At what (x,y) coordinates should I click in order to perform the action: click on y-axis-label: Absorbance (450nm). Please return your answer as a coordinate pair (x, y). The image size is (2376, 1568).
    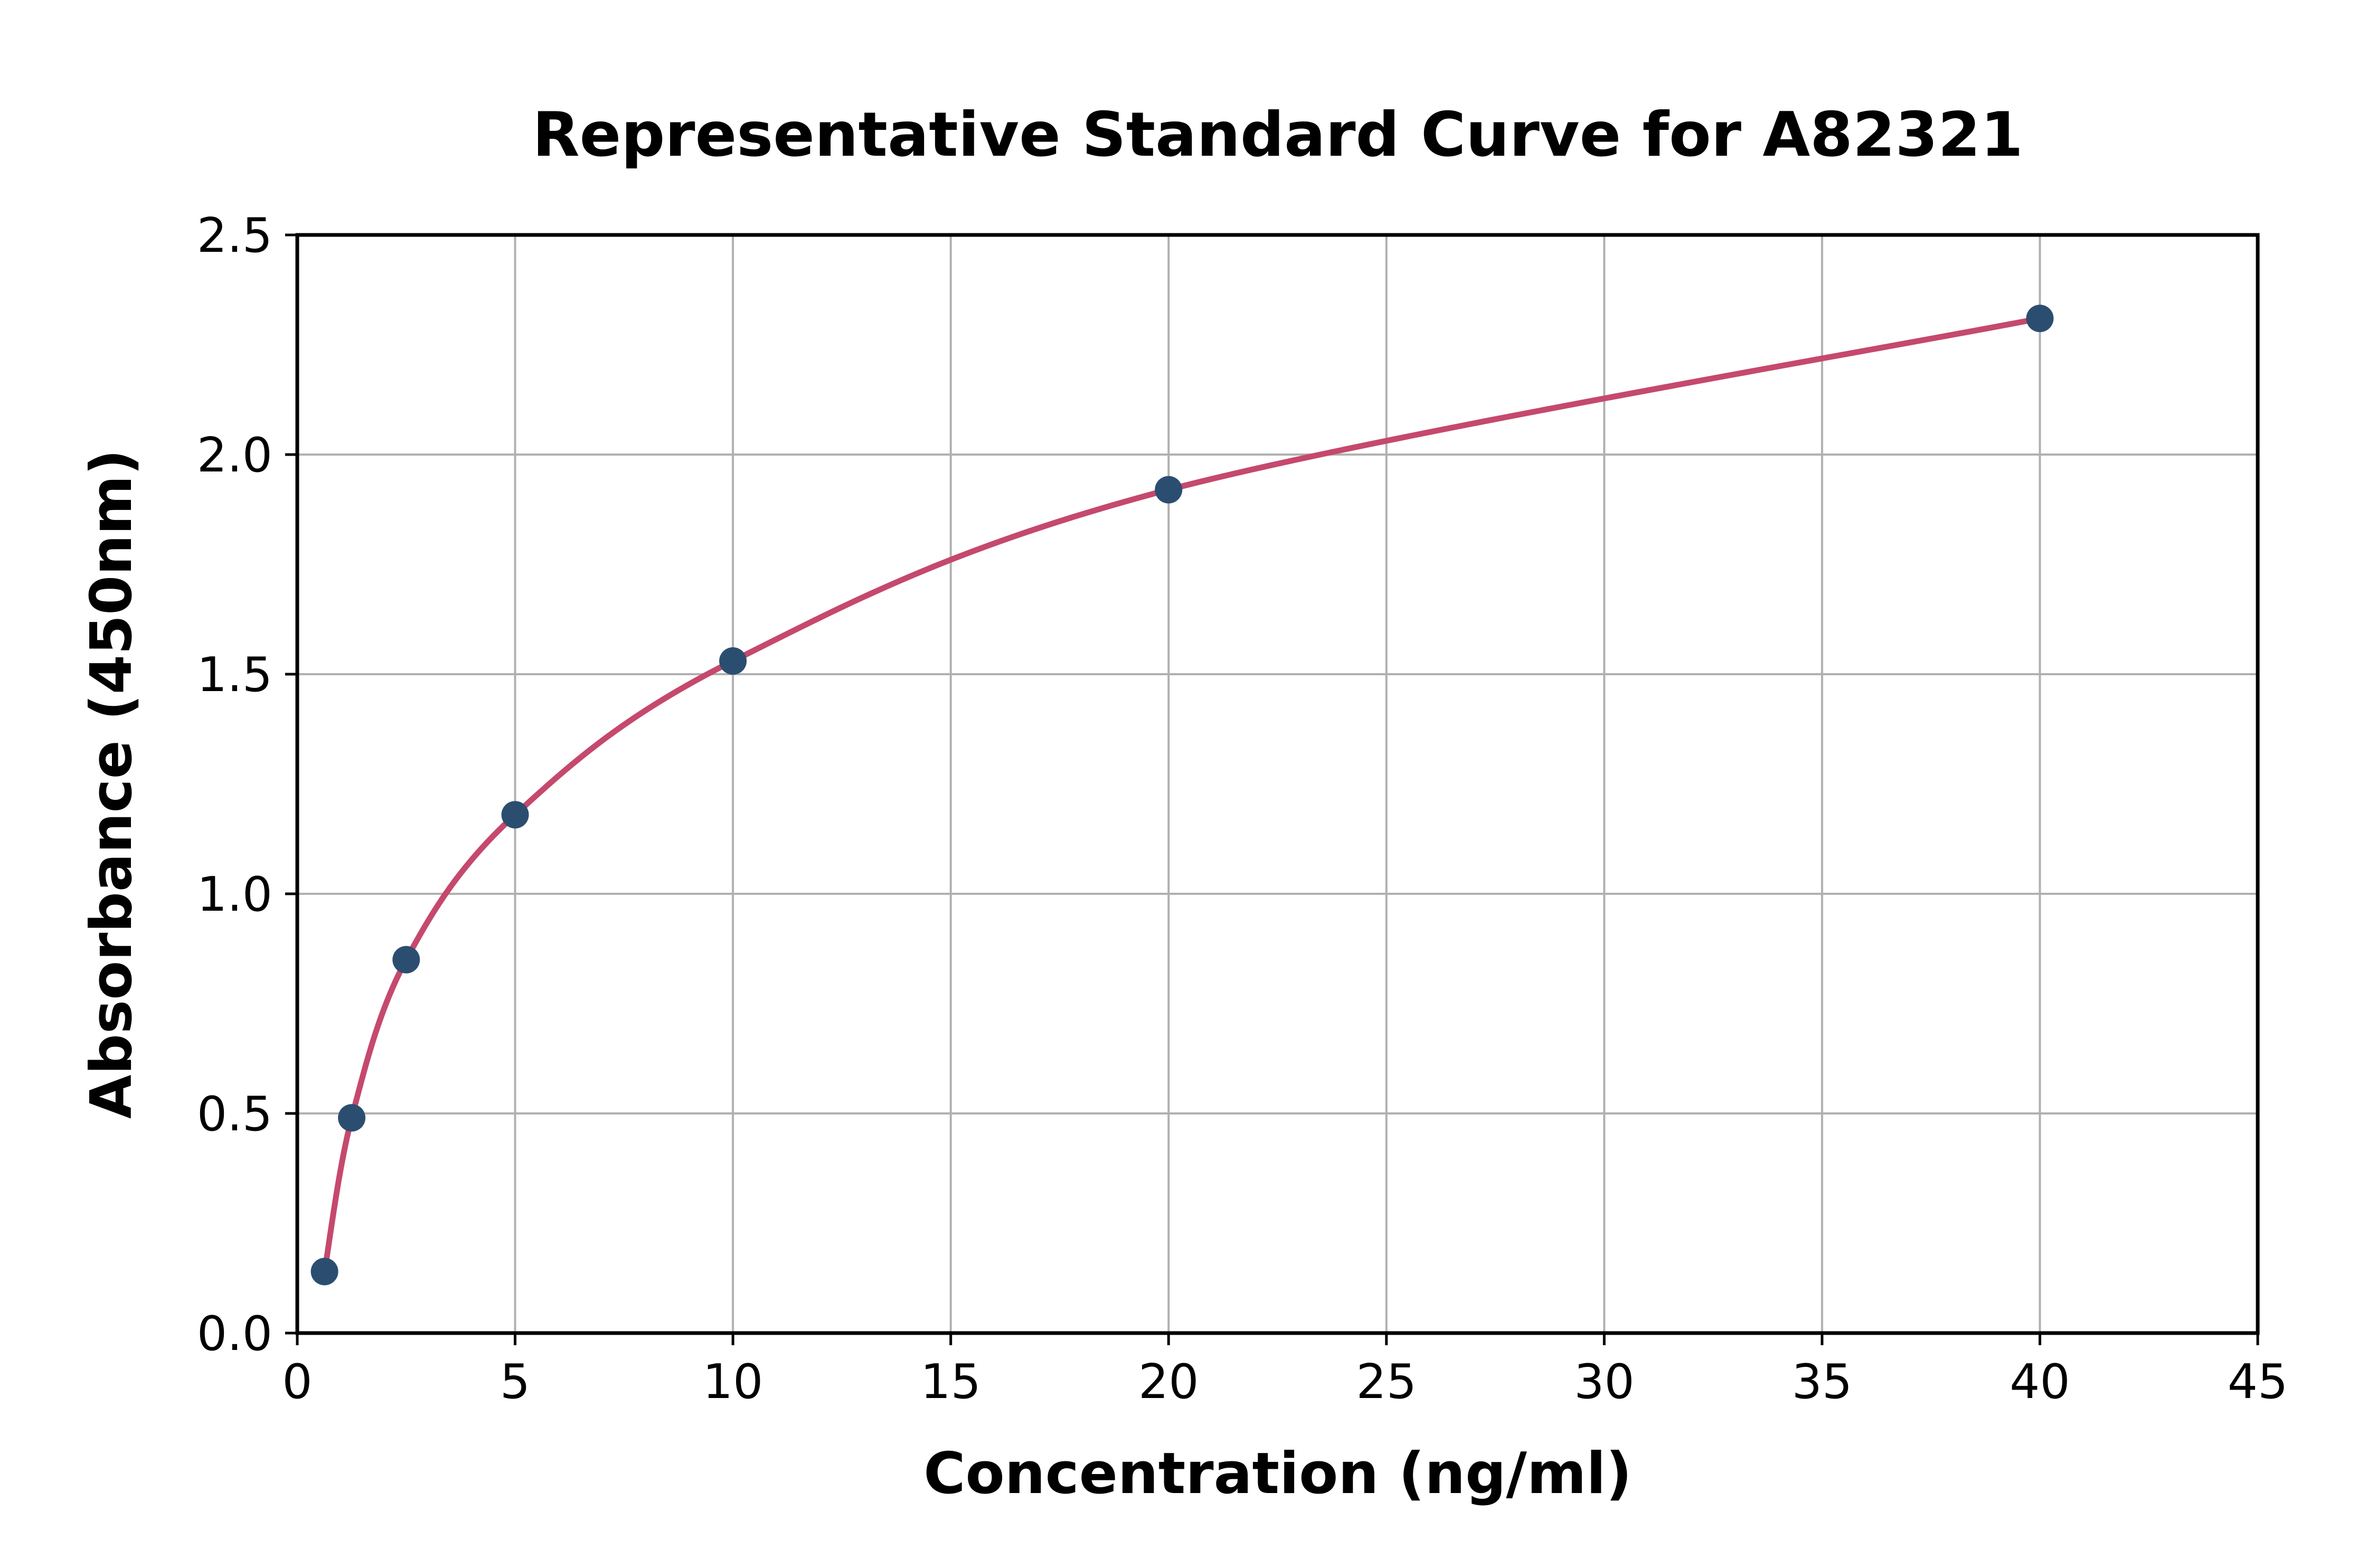
    Looking at the image, I should click on (112, 784).